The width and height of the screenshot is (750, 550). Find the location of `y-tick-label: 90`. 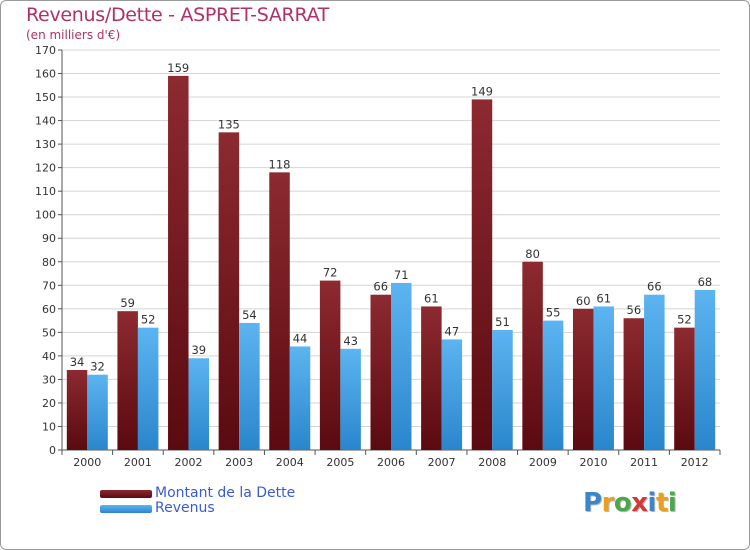

y-tick-label: 90 is located at coordinates (49, 238).